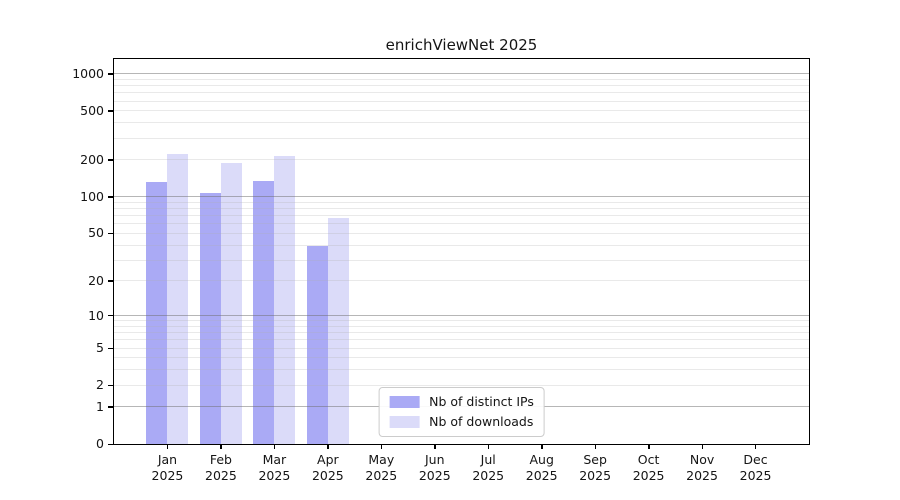 This screenshot has height=500, width=900. Describe the element at coordinates (488, 459) in the screenshot. I see `x-tick-month-jul: Jul` at that location.